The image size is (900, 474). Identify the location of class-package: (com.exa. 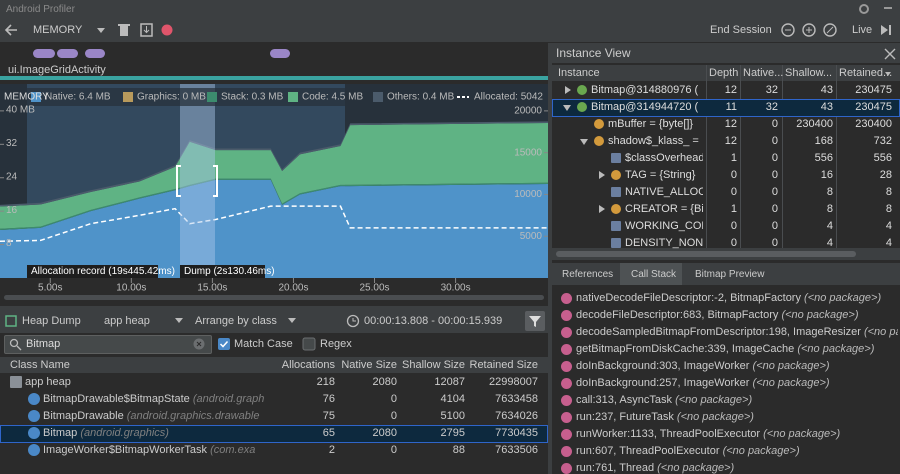
(233, 450).